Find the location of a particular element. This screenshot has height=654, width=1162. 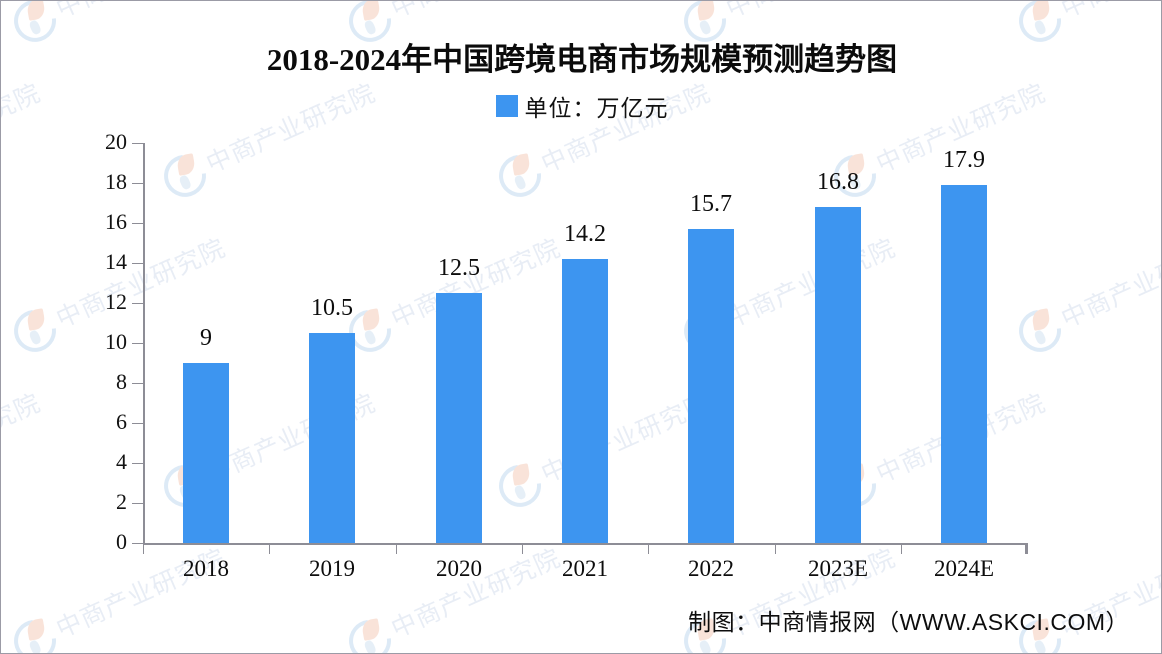

y-axis-tick-label: 8 is located at coordinates (121, 381).